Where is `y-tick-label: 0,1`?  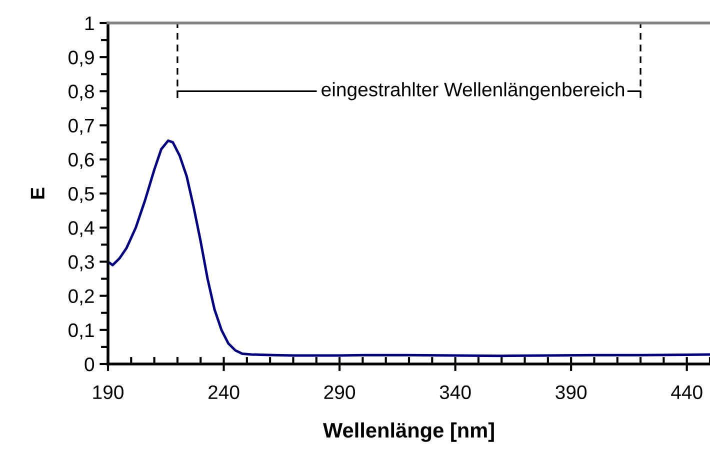
y-tick-label: 0,1 is located at coordinates (81, 331).